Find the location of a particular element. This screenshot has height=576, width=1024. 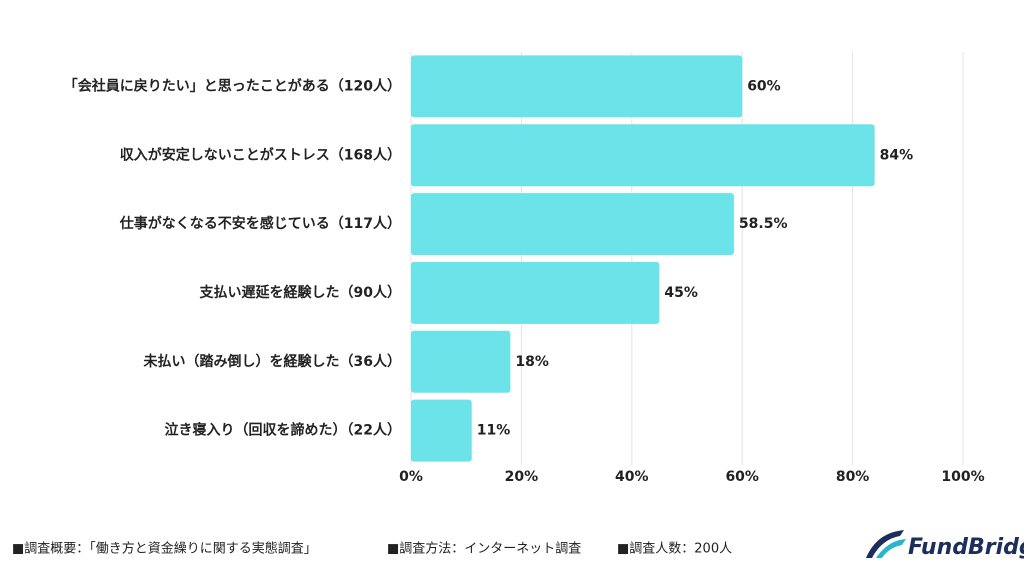

footnote: ■調査概要：「働き方と資金繰りに関する実態調査」 is located at coordinates (164, 549).